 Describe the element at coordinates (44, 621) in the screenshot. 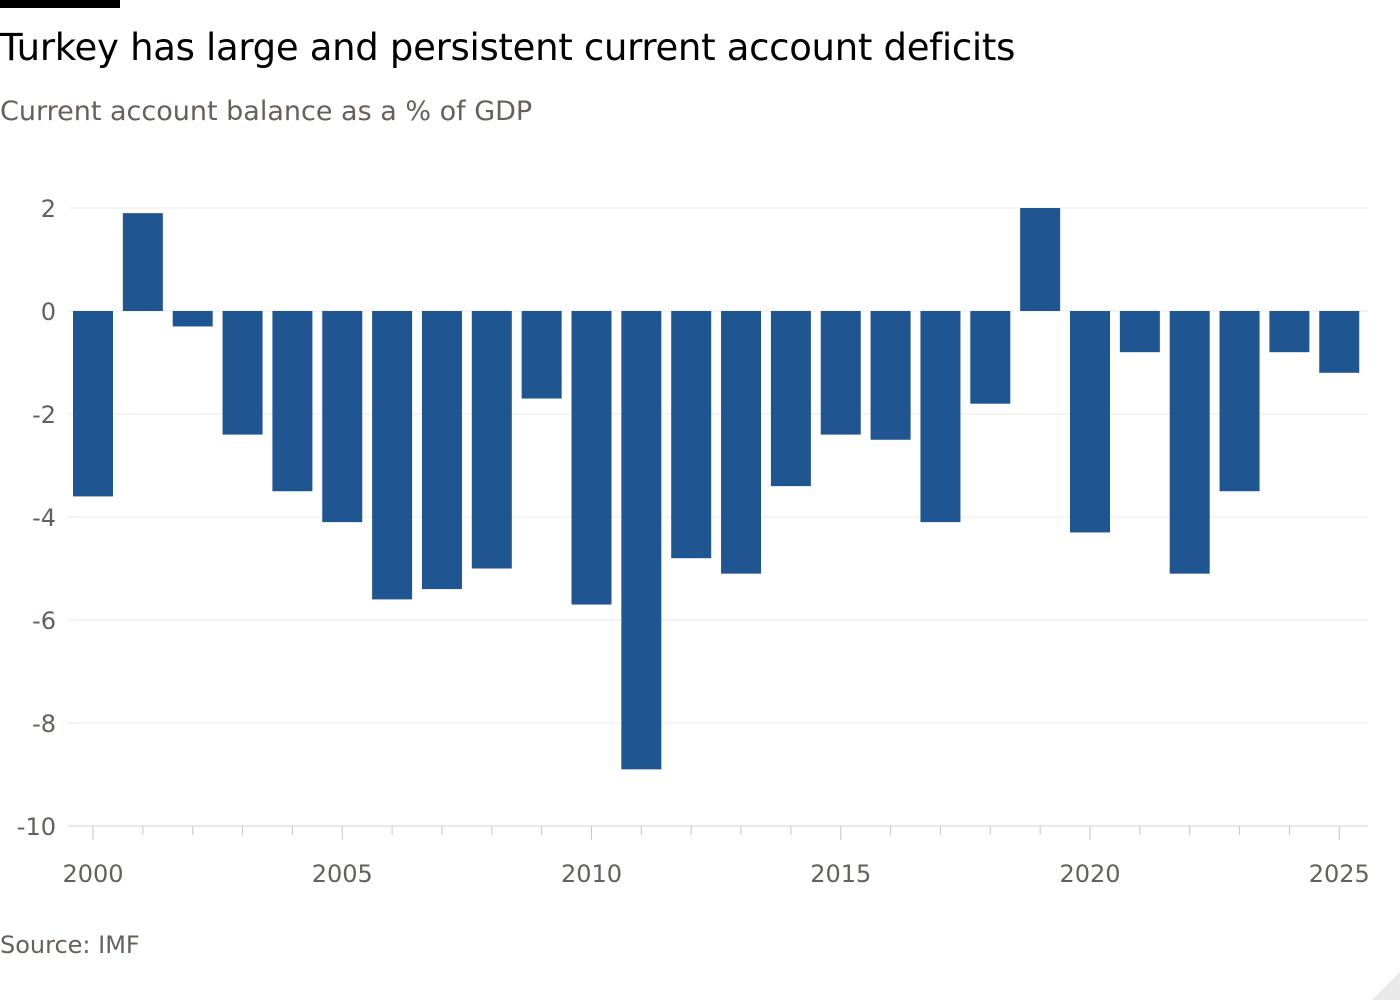

I see `y-tick-label: -6` at that location.